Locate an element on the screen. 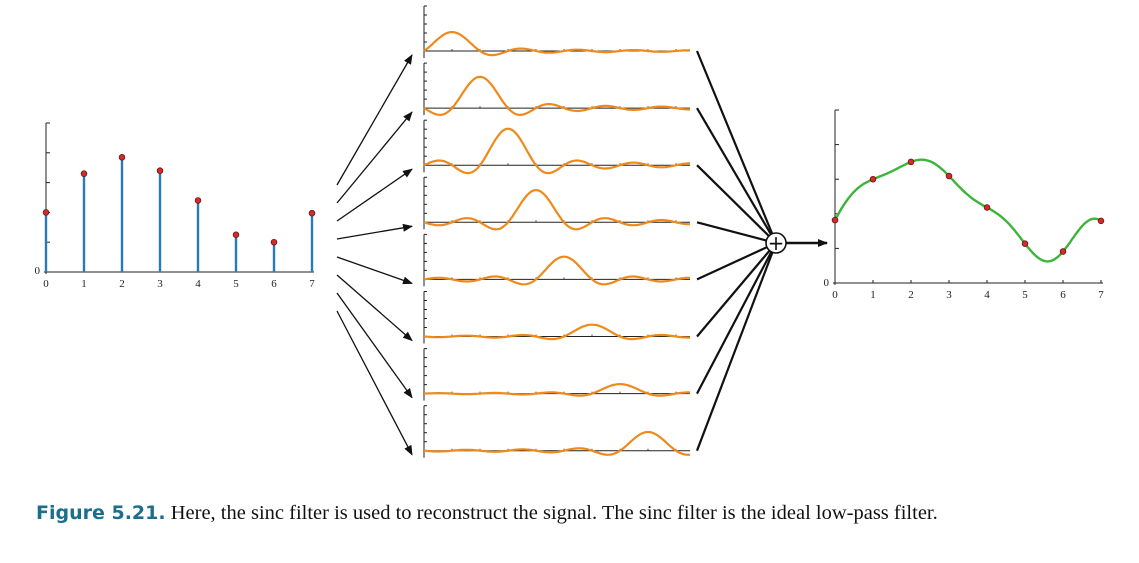 The height and width of the screenshot is (563, 1139). output-x-tick-label: 1 is located at coordinates (873, 295).